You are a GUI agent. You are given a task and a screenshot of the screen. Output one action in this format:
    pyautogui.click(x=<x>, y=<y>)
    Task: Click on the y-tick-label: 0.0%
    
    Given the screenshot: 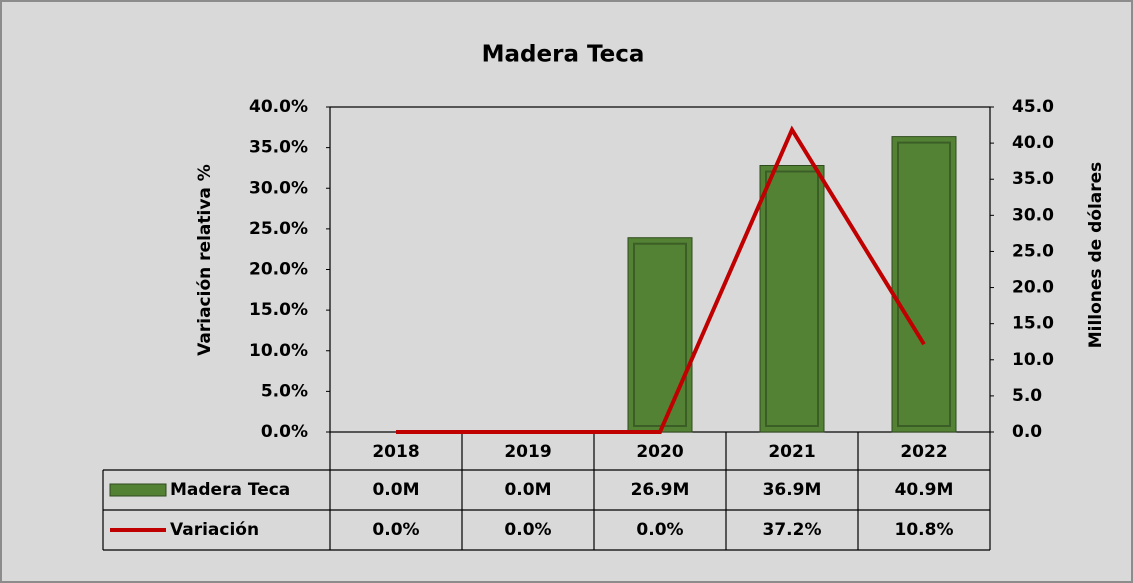 What is the action you would take?
    pyautogui.click(x=284, y=432)
    